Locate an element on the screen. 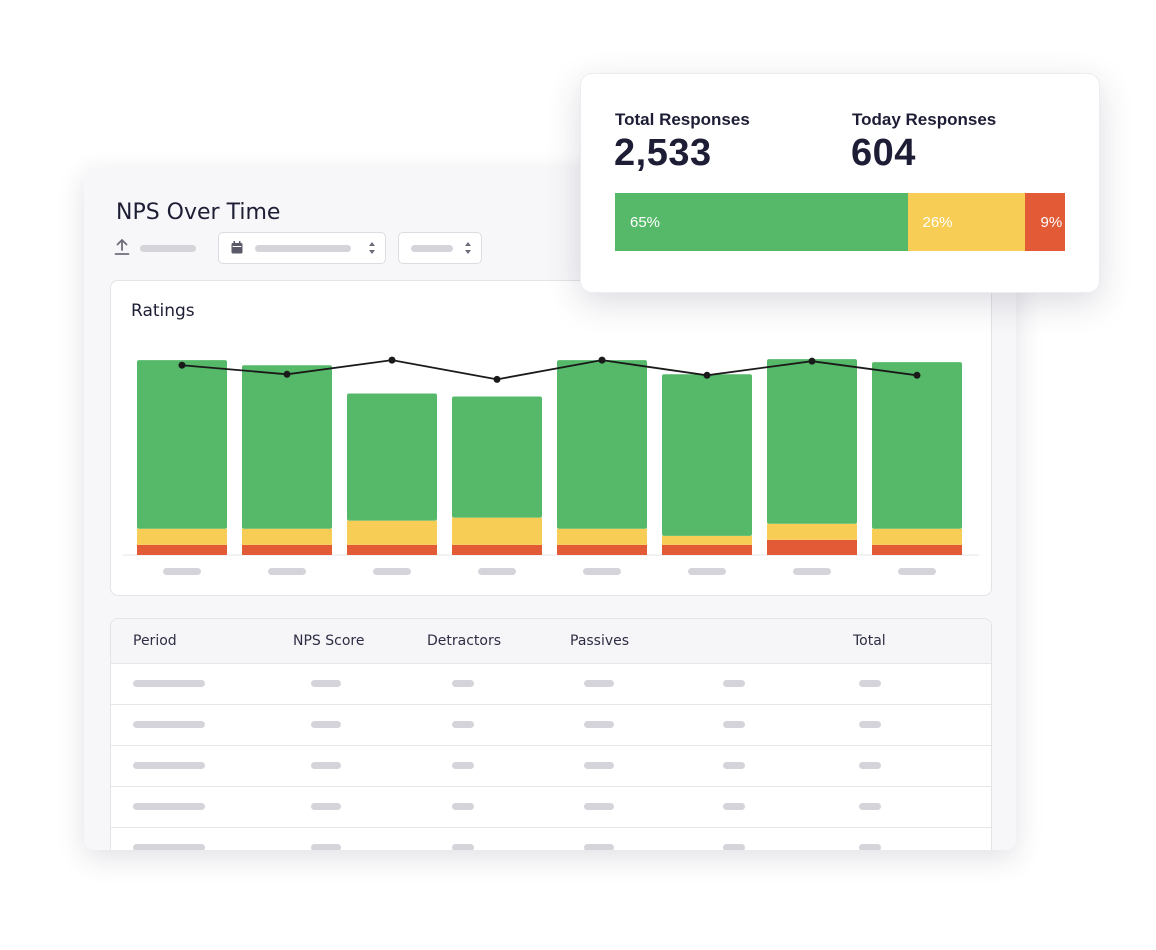  column-header-nps-score: NPS Score is located at coordinates (329, 641).